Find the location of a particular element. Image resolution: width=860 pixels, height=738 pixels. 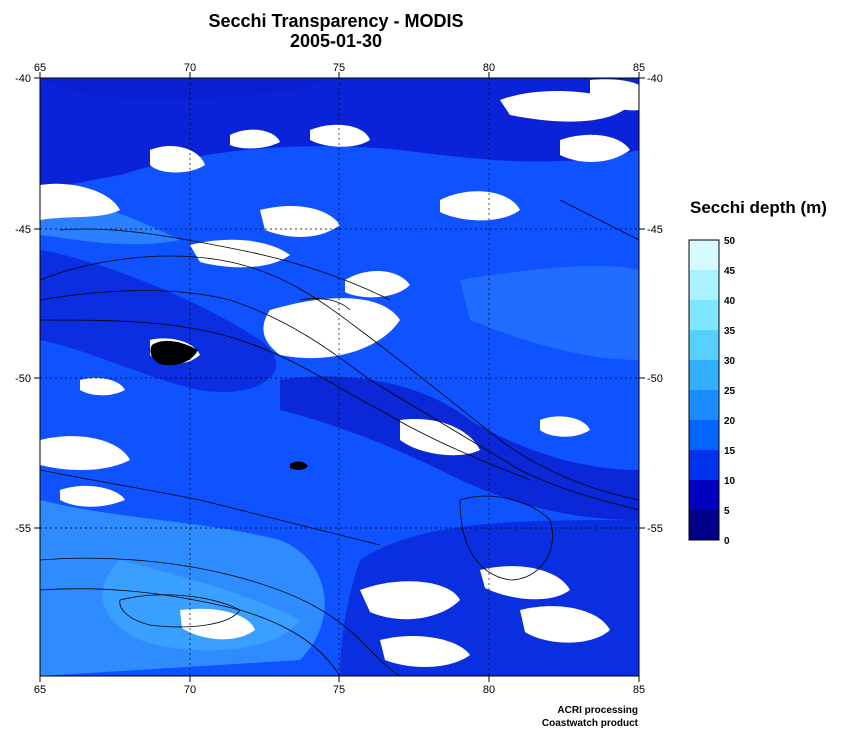

colorbar-label: 5 is located at coordinates (727, 511).